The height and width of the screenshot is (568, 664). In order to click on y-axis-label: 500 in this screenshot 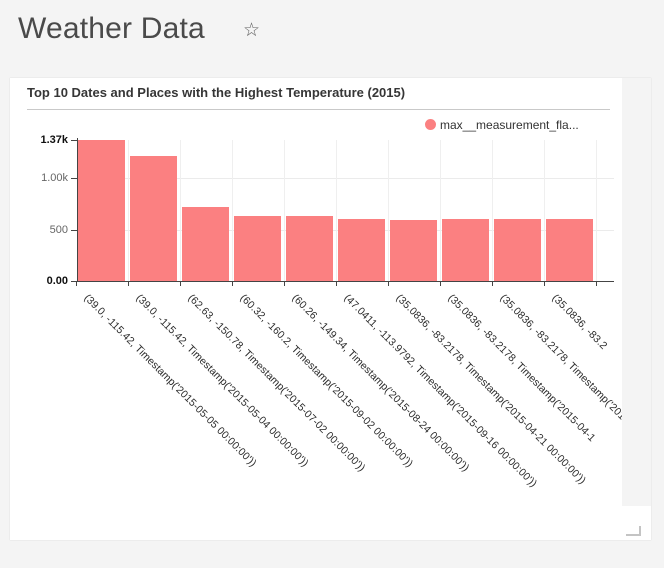, I will do `click(58, 229)`.